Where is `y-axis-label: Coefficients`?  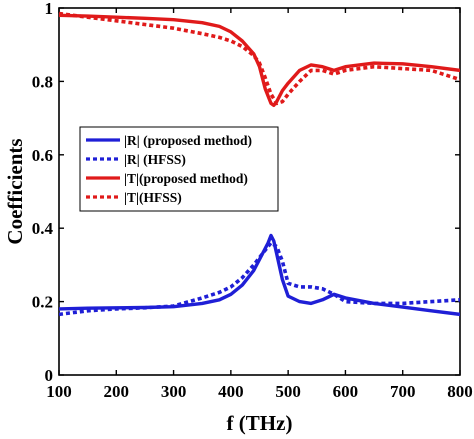 y-axis-label: Coefficients is located at coordinates (15, 191).